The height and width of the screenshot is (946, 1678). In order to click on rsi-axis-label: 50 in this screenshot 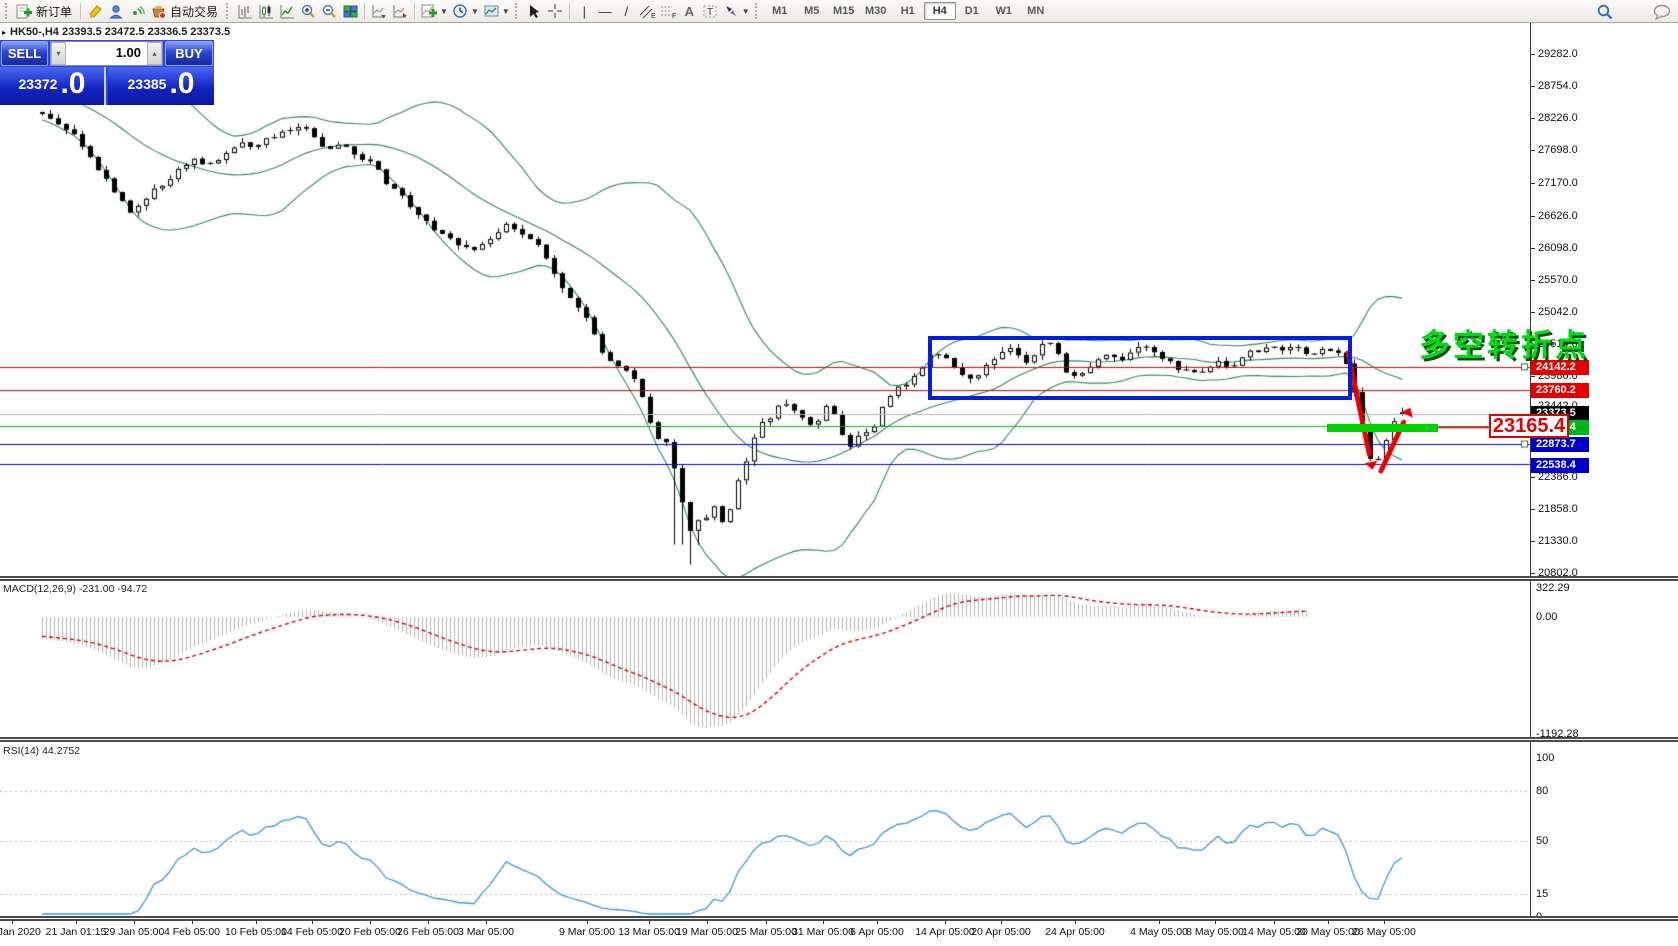, I will do `click(1542, 841)`.